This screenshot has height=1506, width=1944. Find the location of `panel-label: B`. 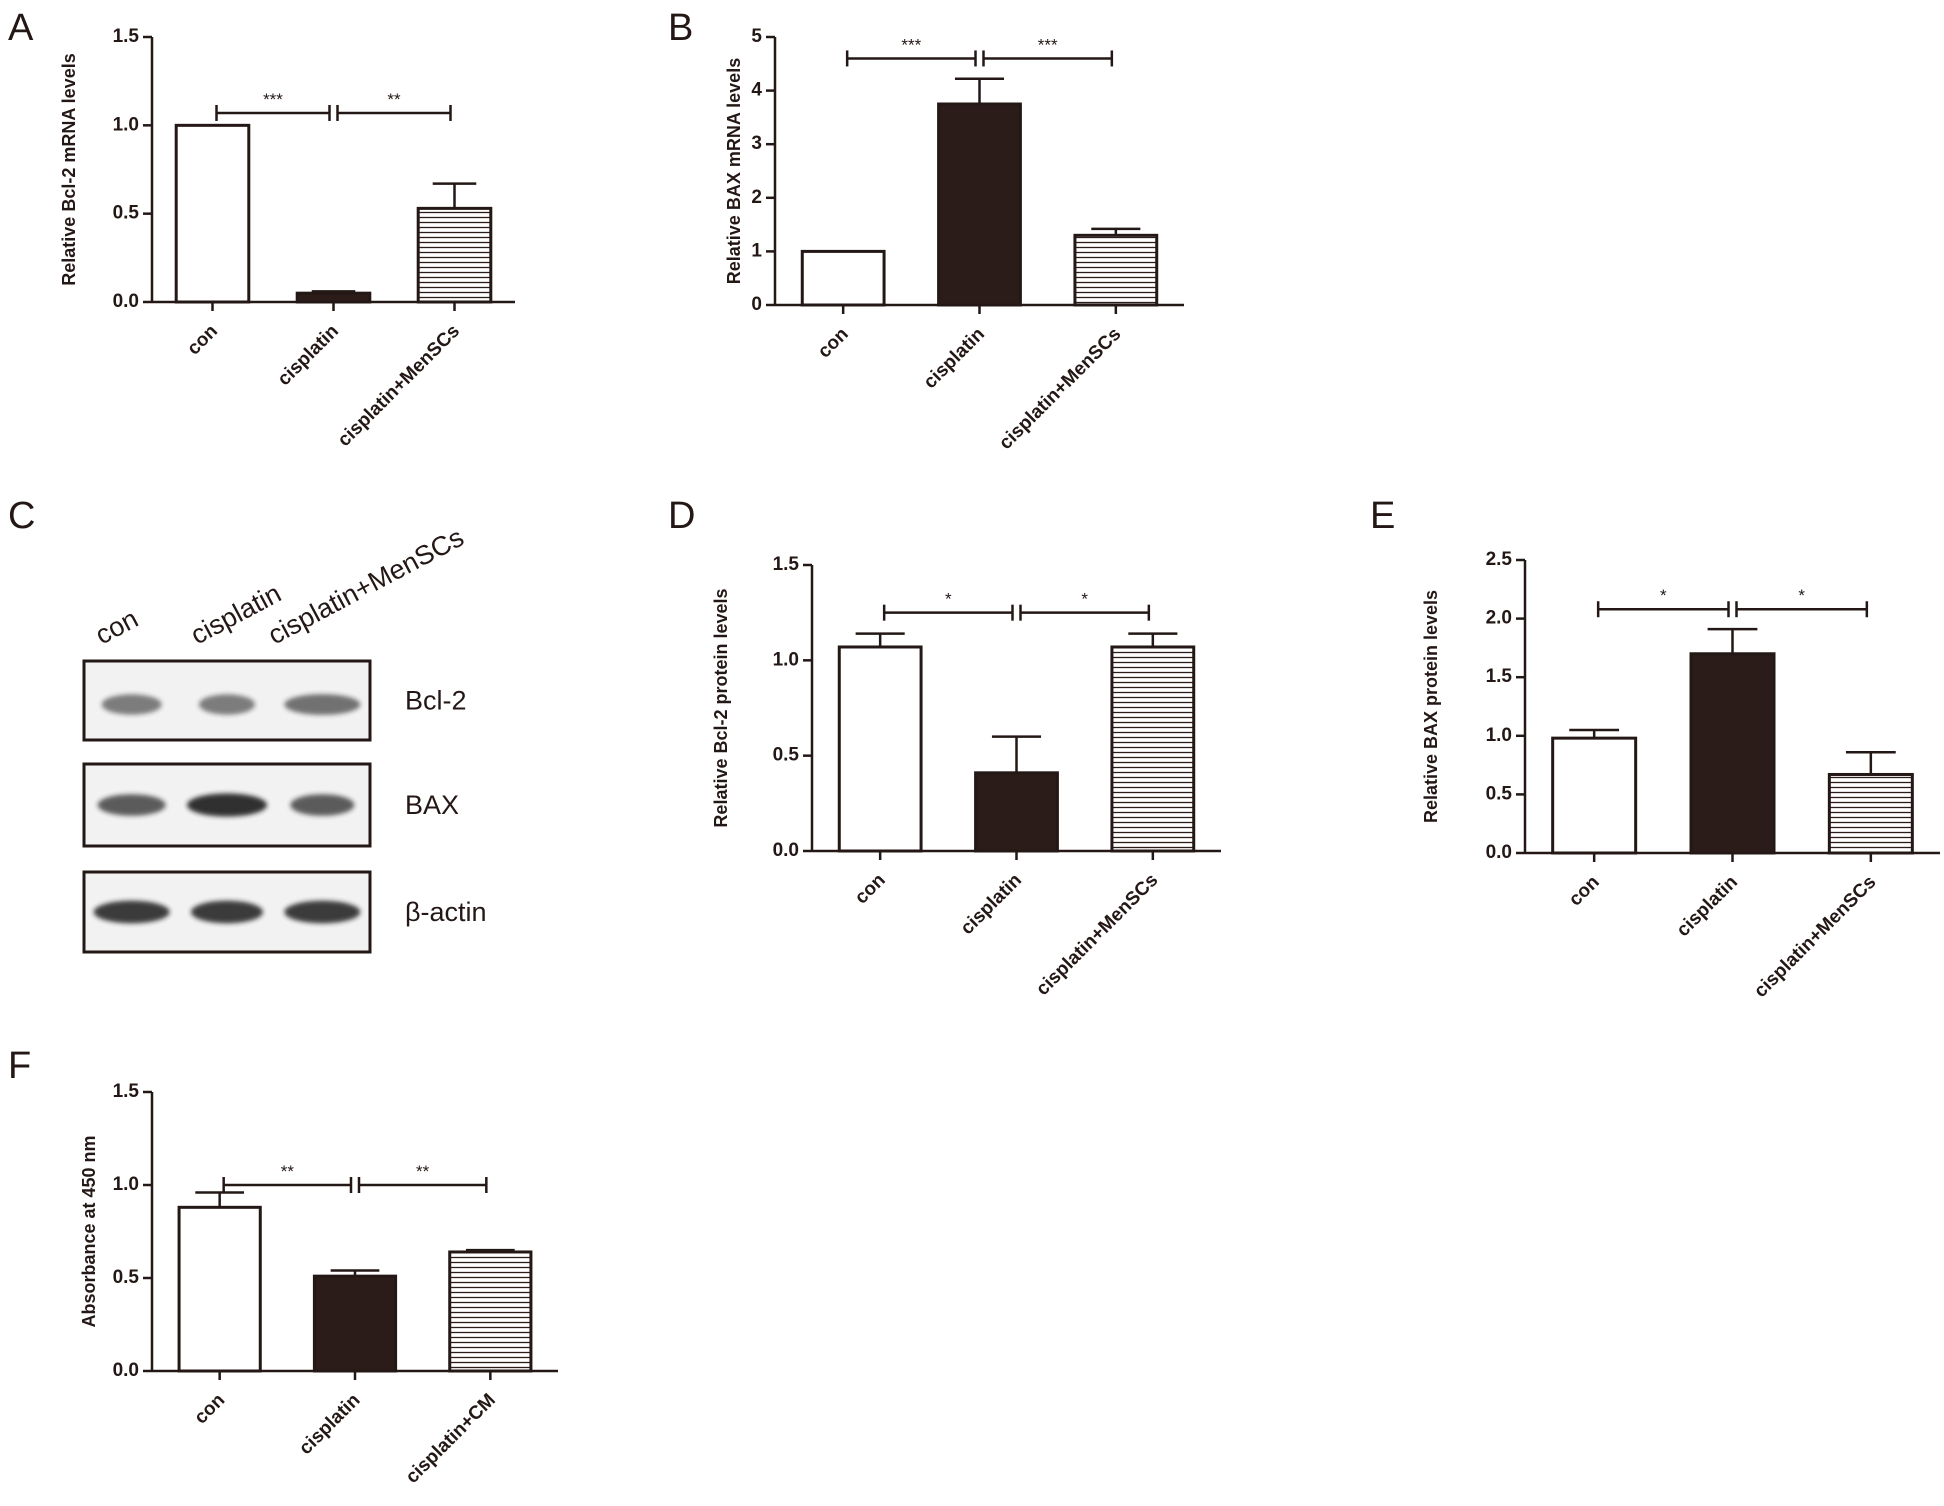

panel-label: B is located at coordinates (680, 28).